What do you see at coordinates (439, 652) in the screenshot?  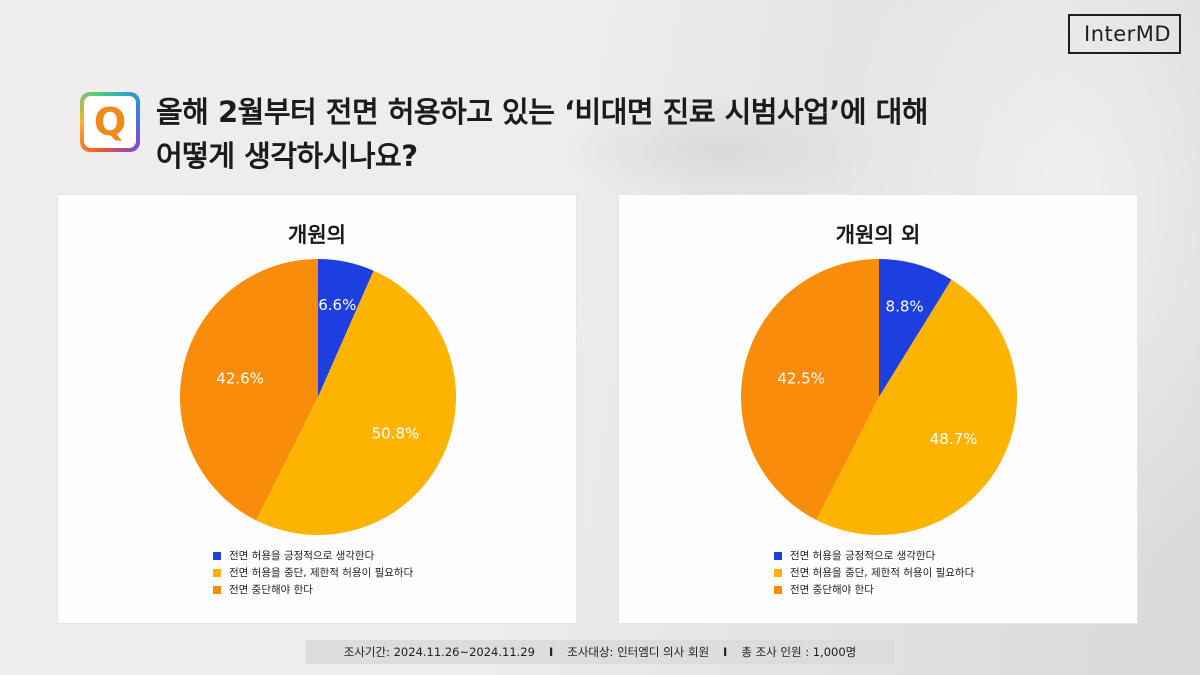 I see `survey-period: 조사기간: 2024.11.26~2024.11.29` at bounding box center [439, 652].